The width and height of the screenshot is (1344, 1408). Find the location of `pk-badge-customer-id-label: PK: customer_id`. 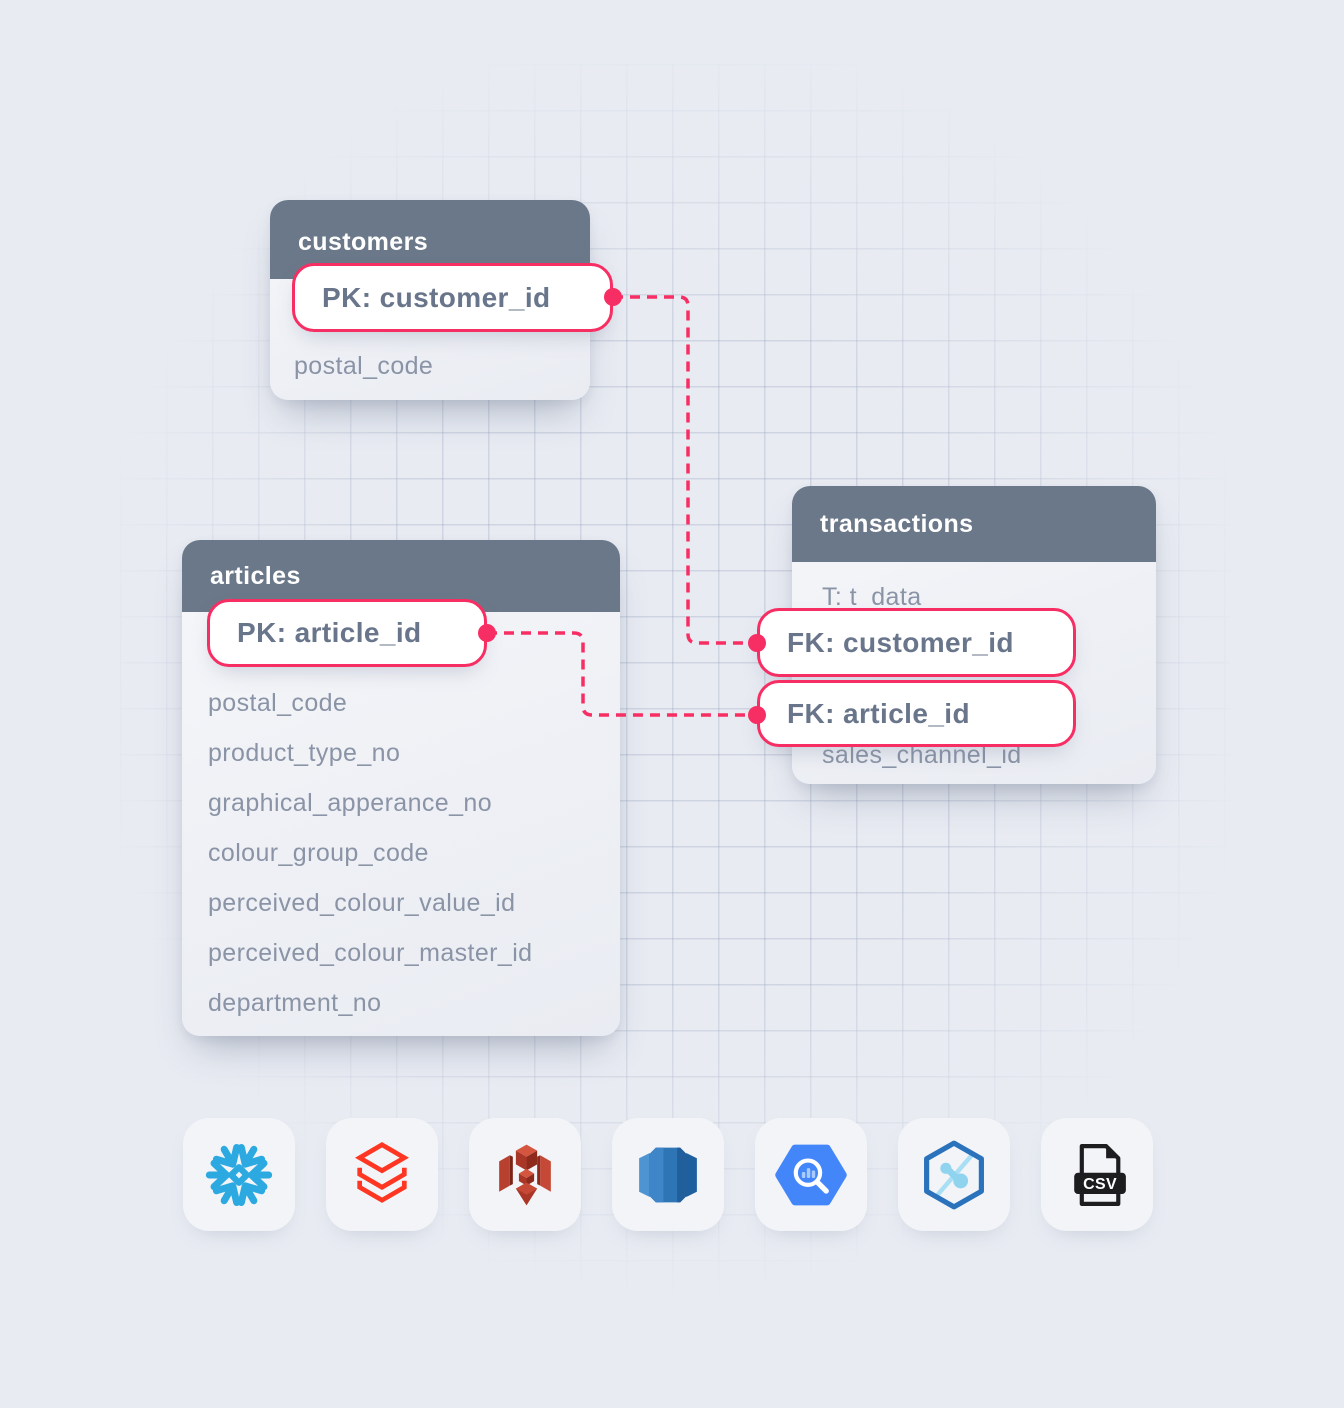

pk-badge-customer-id-label: PK: customer_id is located at coordinates (436, 297).